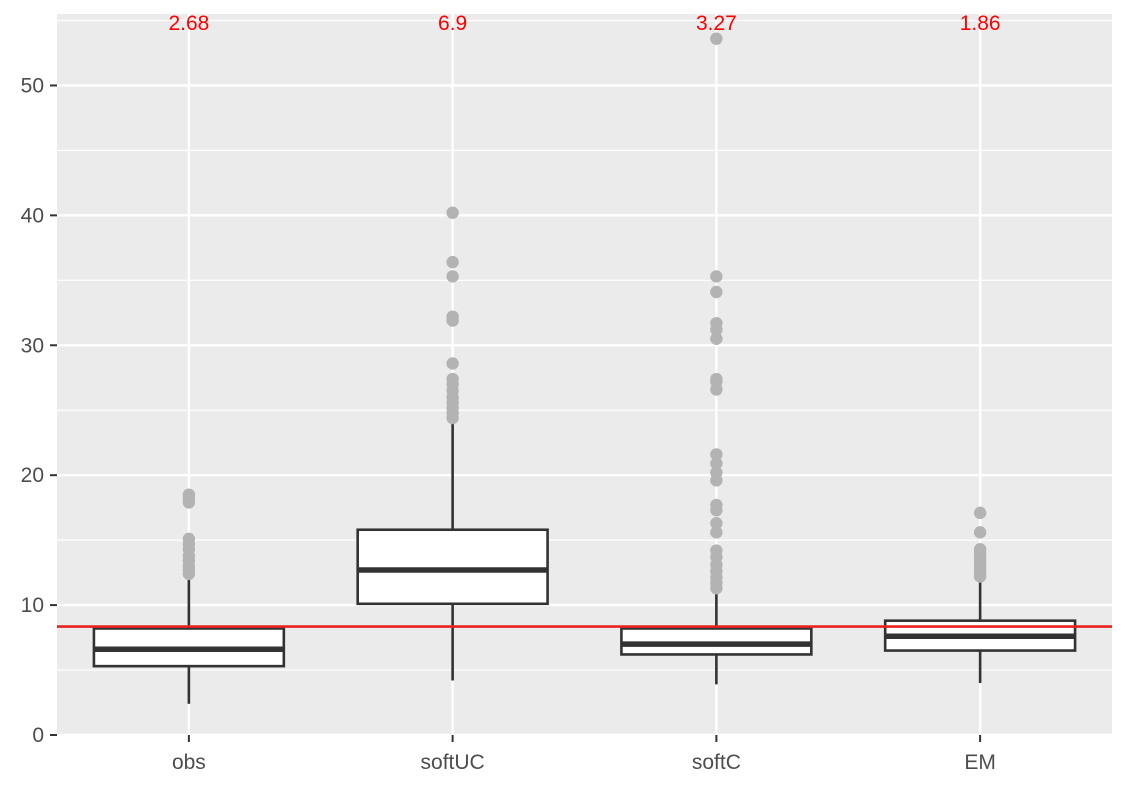 This screenshot has width=1128, height=786. What do you see at coordinates (716, 358) in the screenshot?
I see `box-softC` at bounding box center [716, 358].